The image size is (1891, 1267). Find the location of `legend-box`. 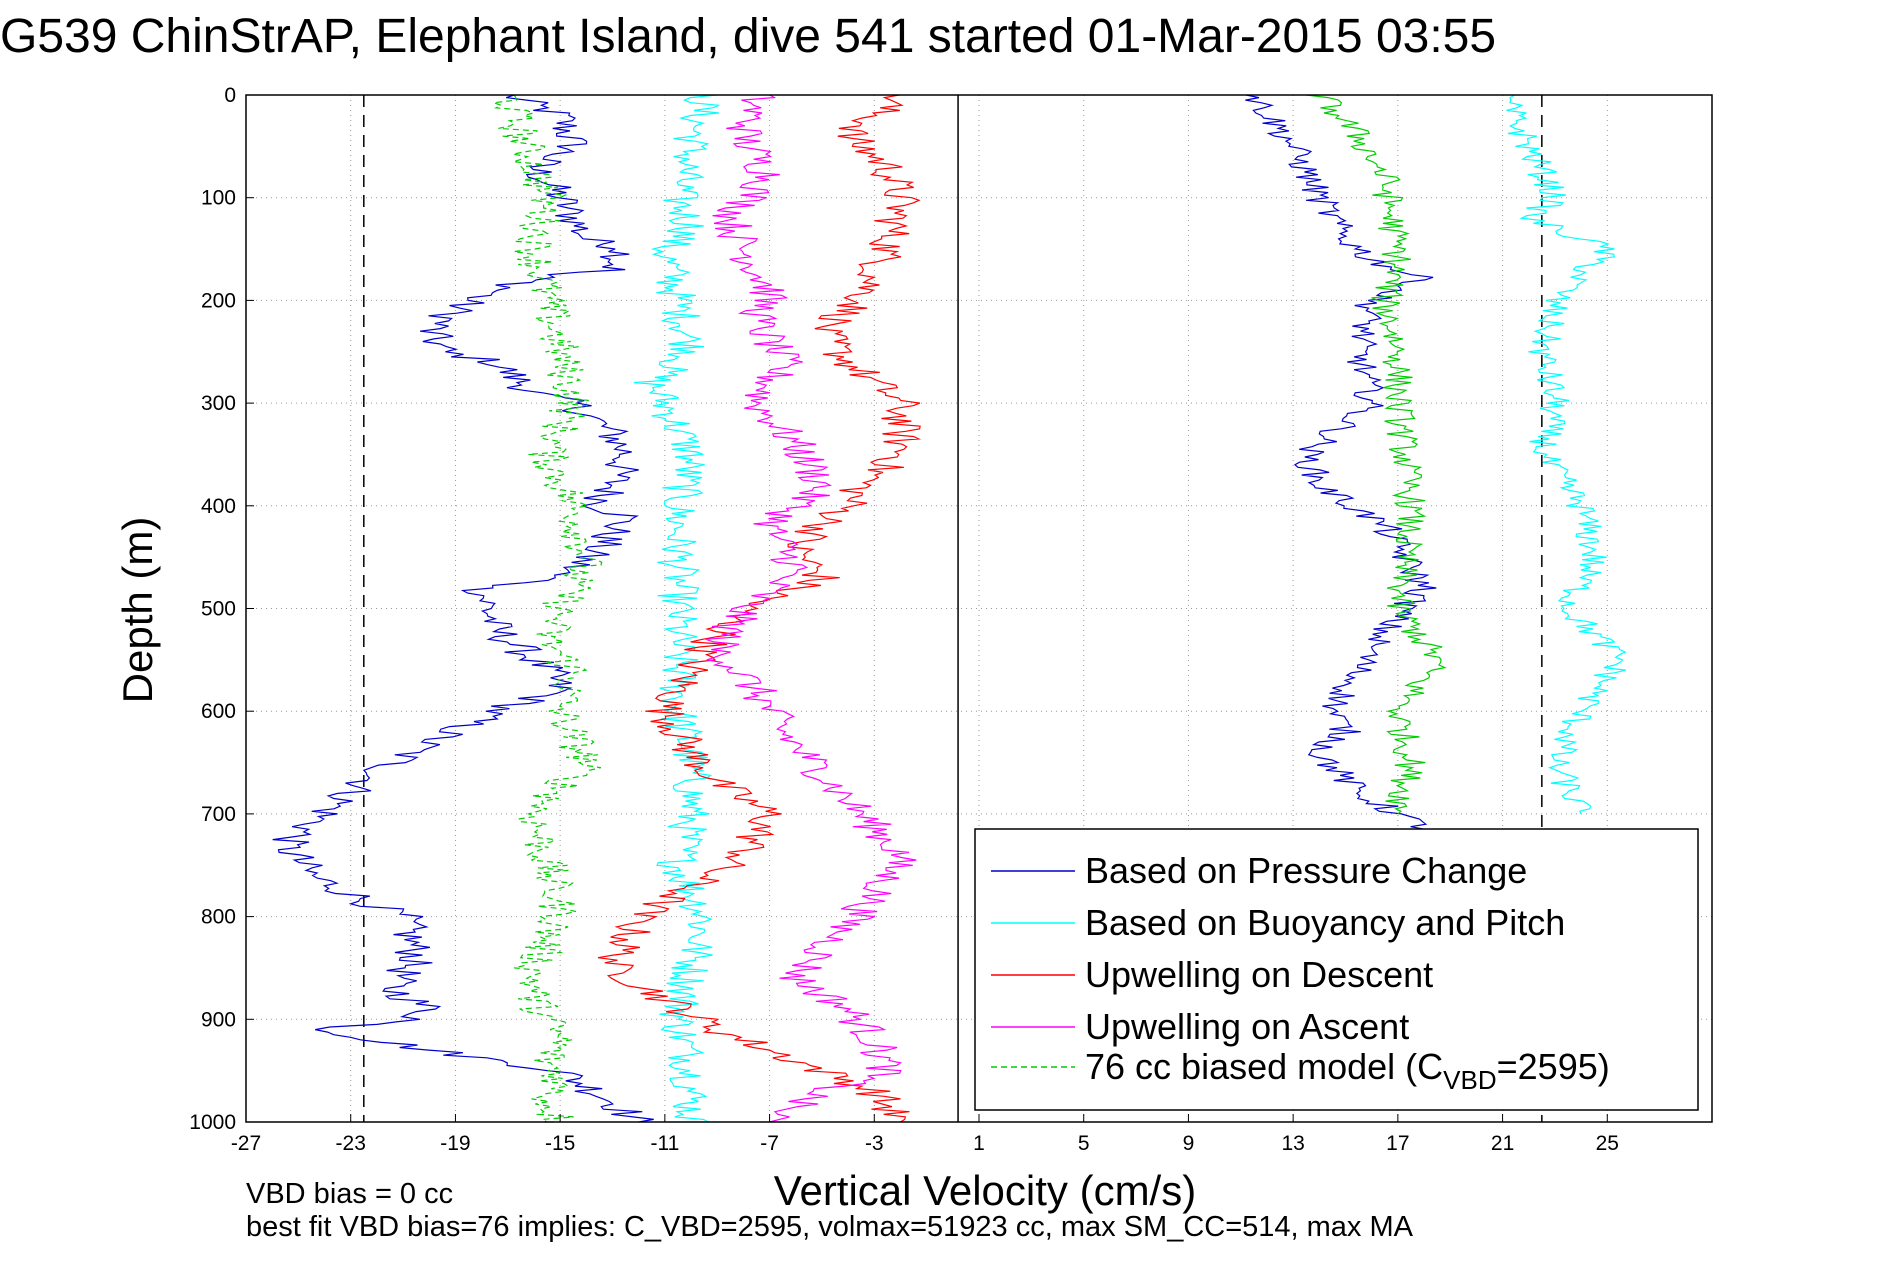

legend-box is located at coordinates (1336, 969).